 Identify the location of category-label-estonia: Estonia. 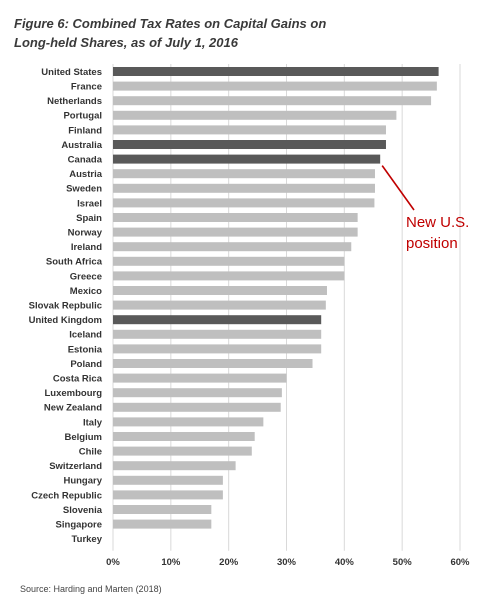
(85, 349).